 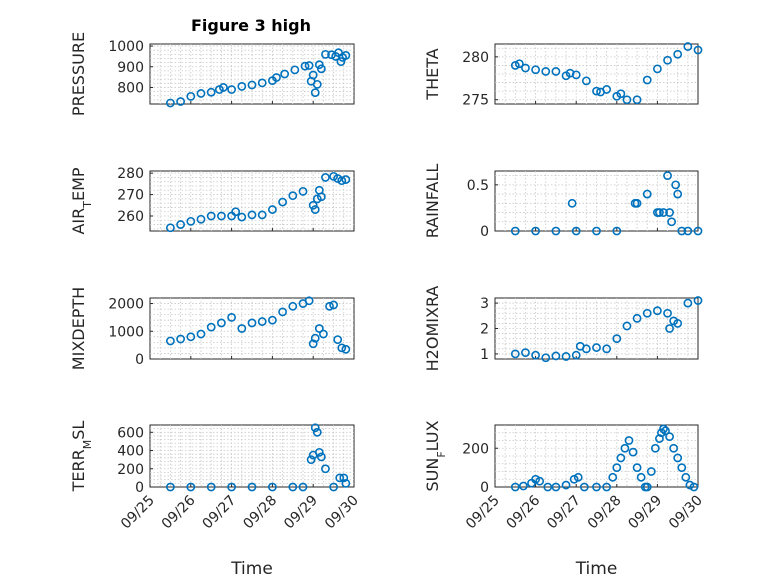 What do you see at coordinates (478, 186) in the screenshot?
I see `rainfall-ytick-label: 0.5` at bounding box center [478, 186].